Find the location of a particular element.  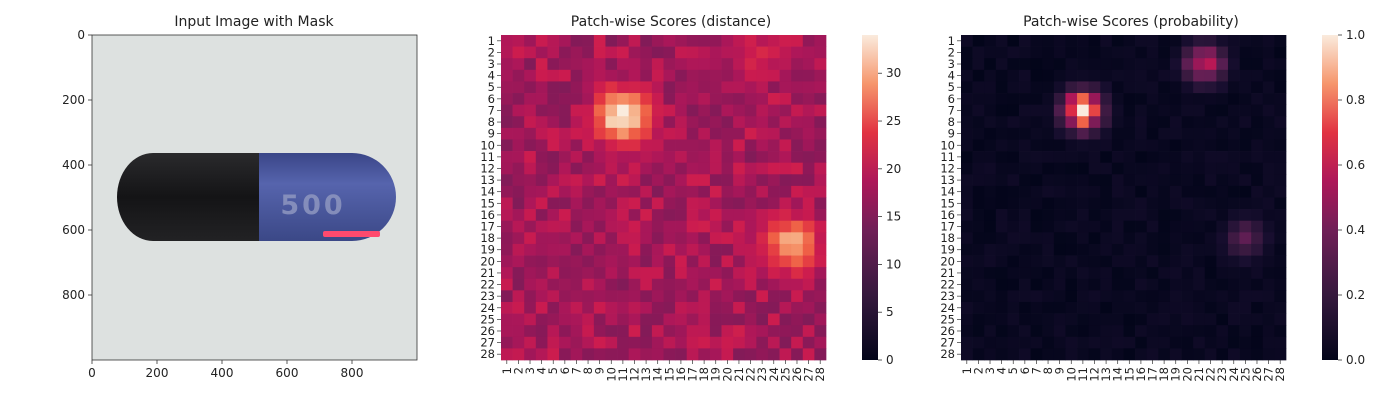

distance-colorbar is located at coordinates (870, 197).